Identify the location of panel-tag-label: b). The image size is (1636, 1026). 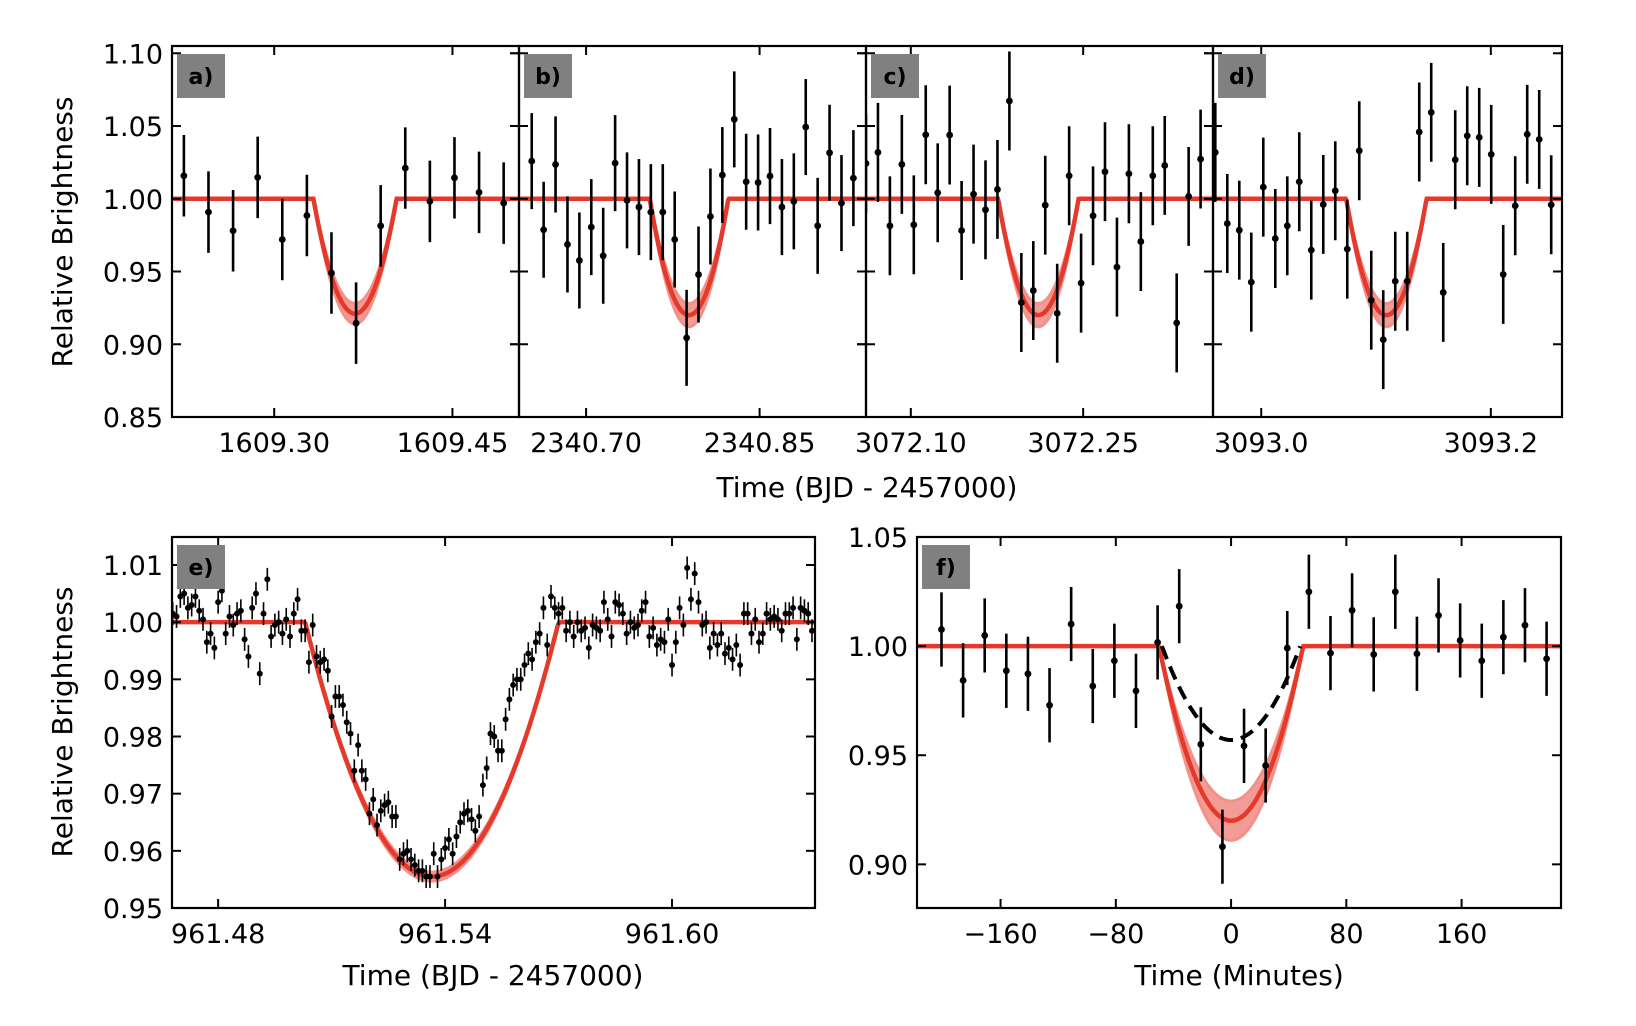
(548, 77).